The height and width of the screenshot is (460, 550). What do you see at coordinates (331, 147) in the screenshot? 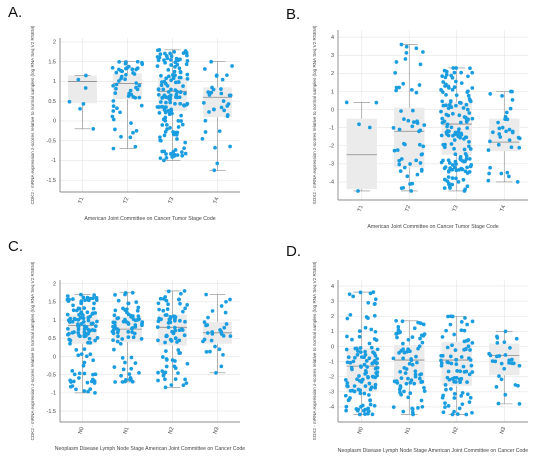
I see `y-tick-label: -2` at bounding box center [331, 147].